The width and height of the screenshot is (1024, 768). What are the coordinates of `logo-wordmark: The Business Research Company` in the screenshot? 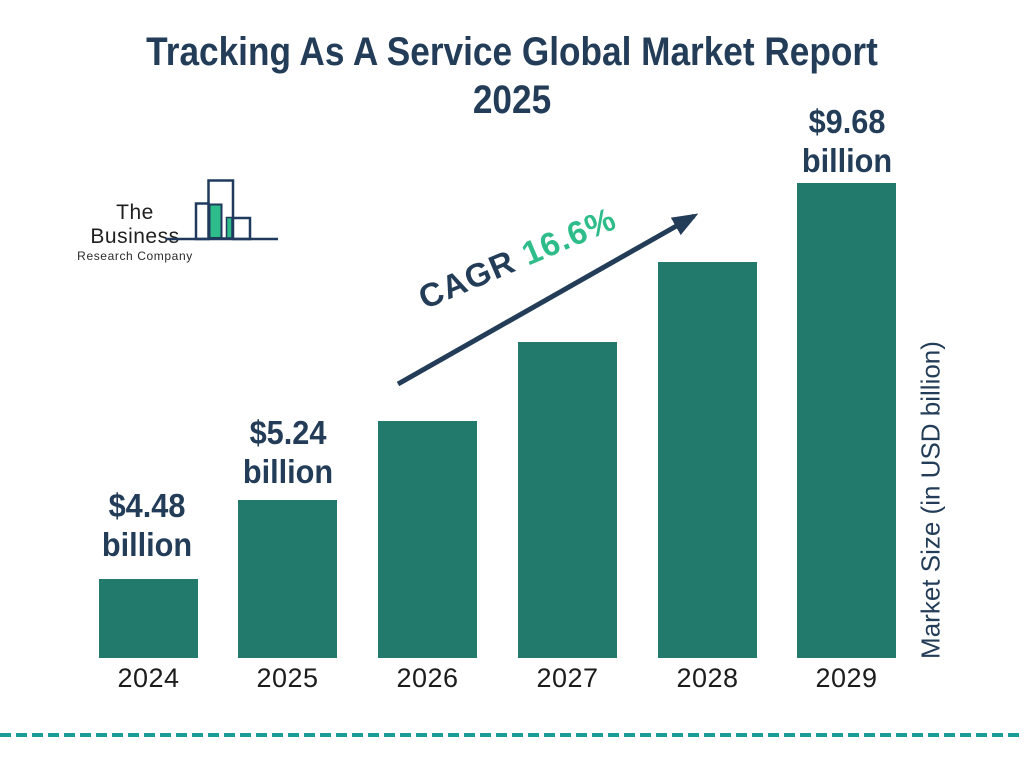 It's located at (135, 232).